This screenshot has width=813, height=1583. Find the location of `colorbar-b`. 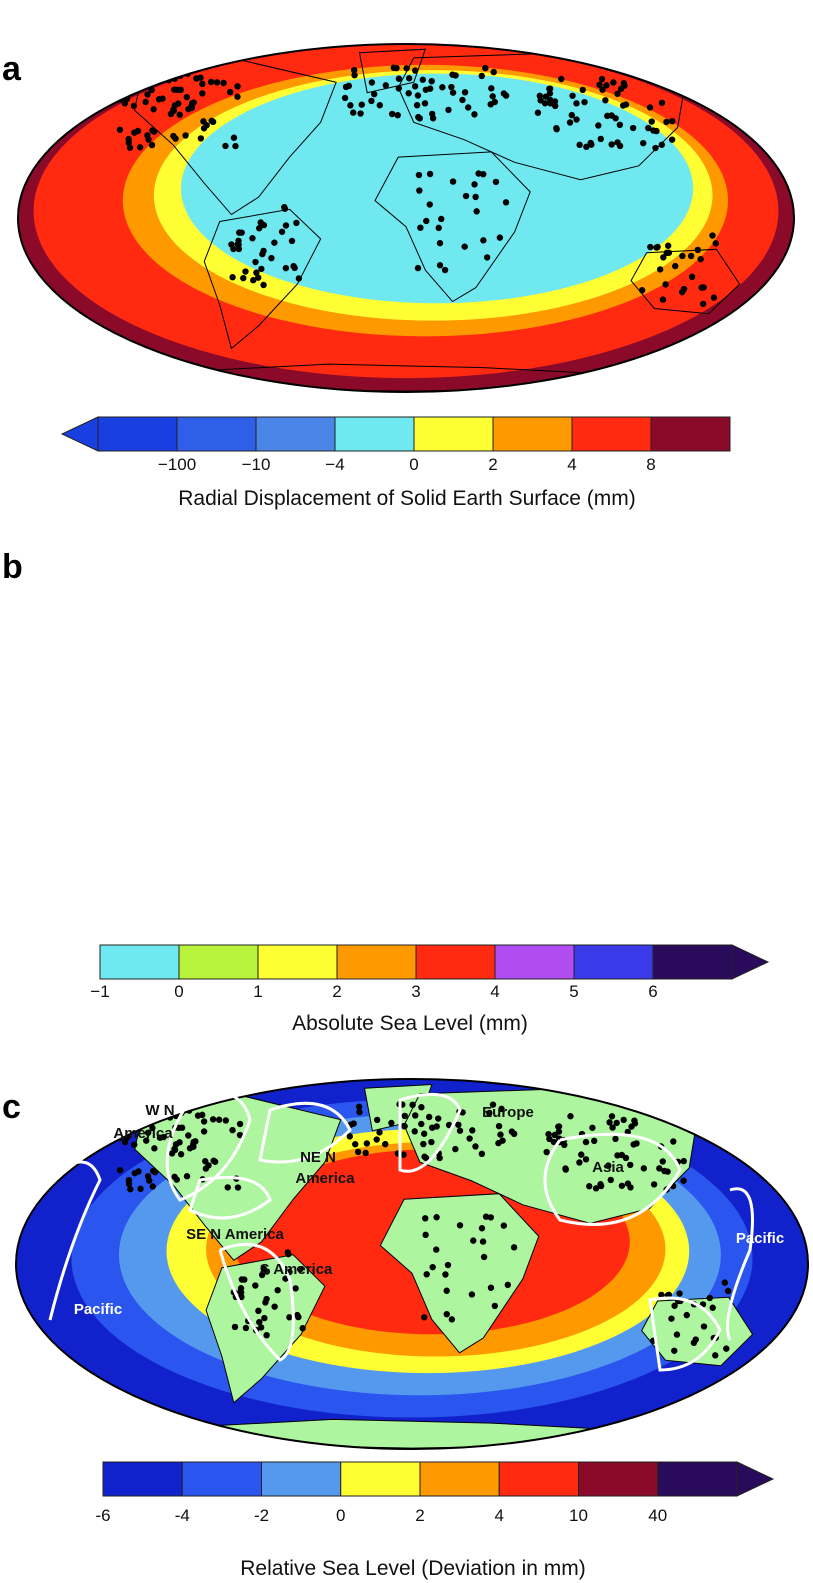

colorbar-b is located at coordinates (434, 962).